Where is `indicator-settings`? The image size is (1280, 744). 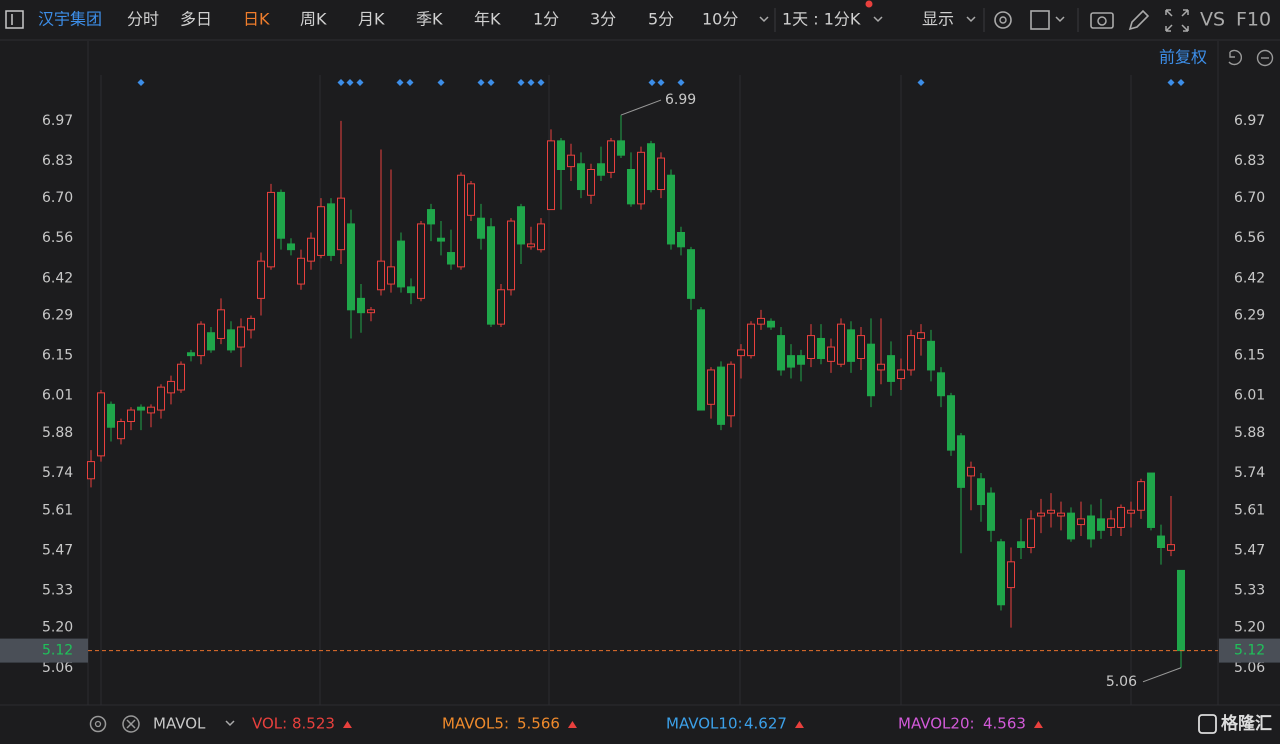
indicator-settings is located at coordinates (98, 724).